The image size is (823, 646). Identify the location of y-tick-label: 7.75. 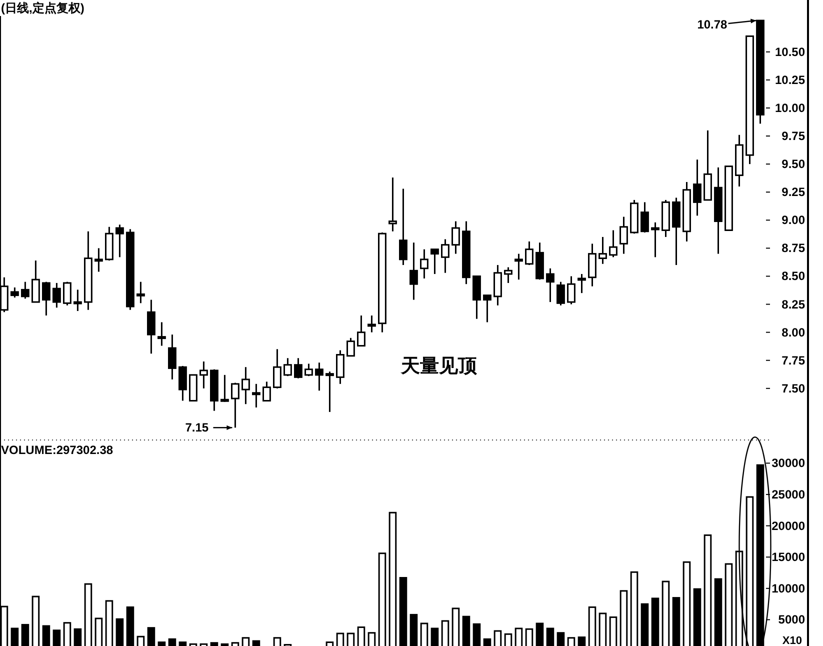
(794, 360).